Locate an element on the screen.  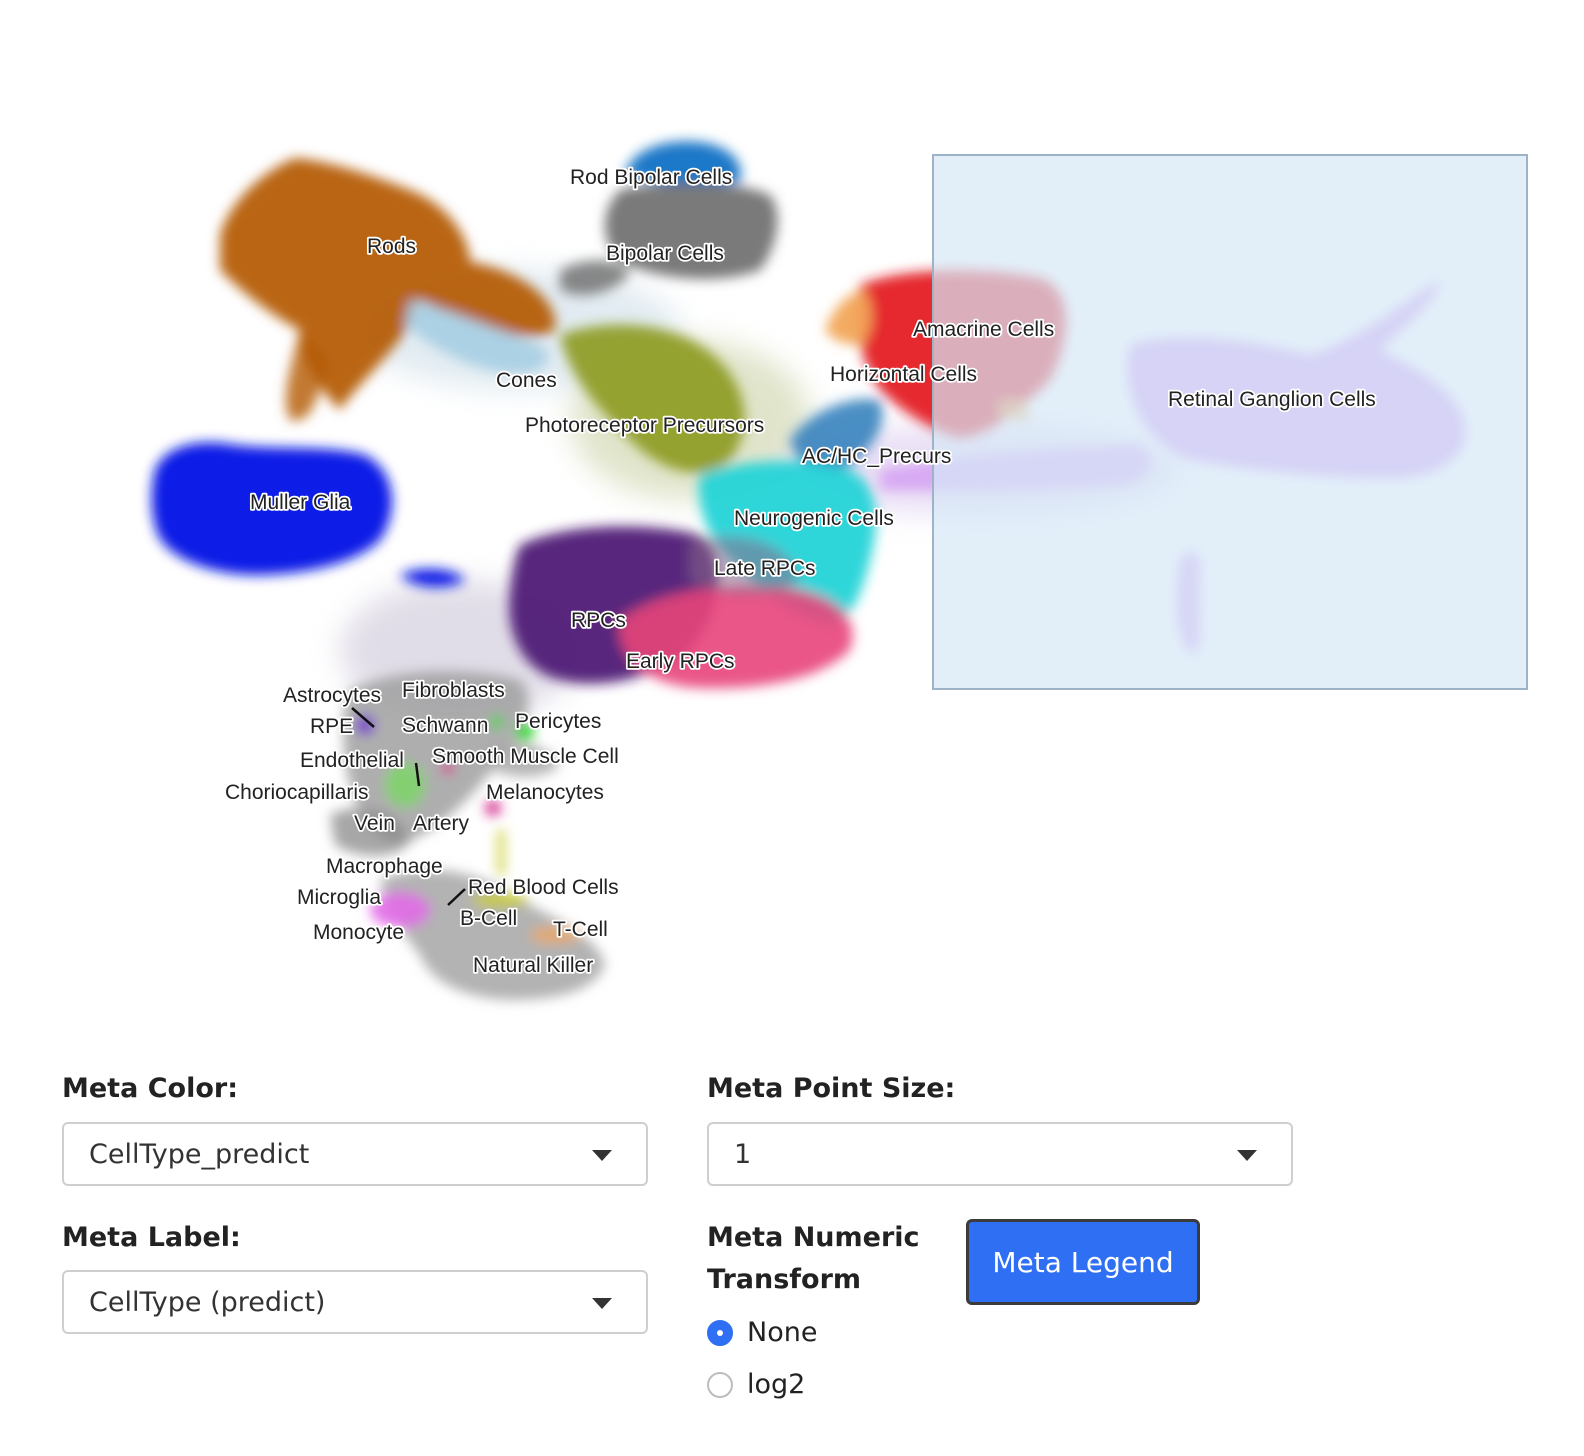
label-red-blood-cells: Red Blood Cells is located at coordinates (543, 887).